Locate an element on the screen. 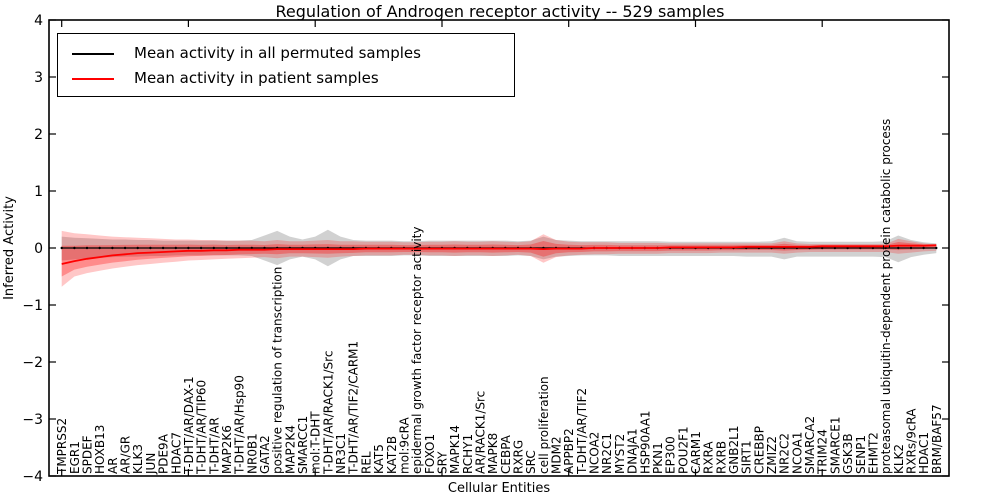  x-category-label: AR/RACK1/Src is located at coordinates (481, 432).